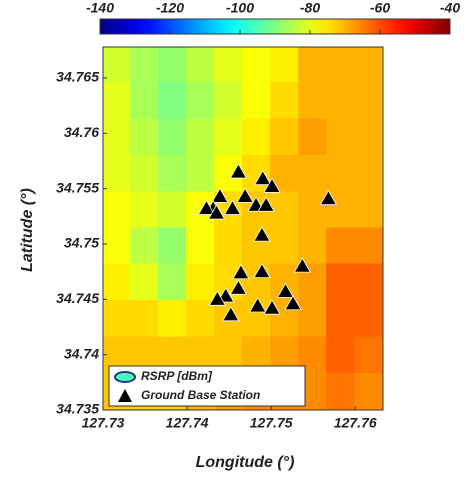 This screenshot has height=494, width=474. What do you see at coordinates (177, 376) in the screenshot?
I see `legend-label: RSRP [dBm]` at bounding box center [177, 376].